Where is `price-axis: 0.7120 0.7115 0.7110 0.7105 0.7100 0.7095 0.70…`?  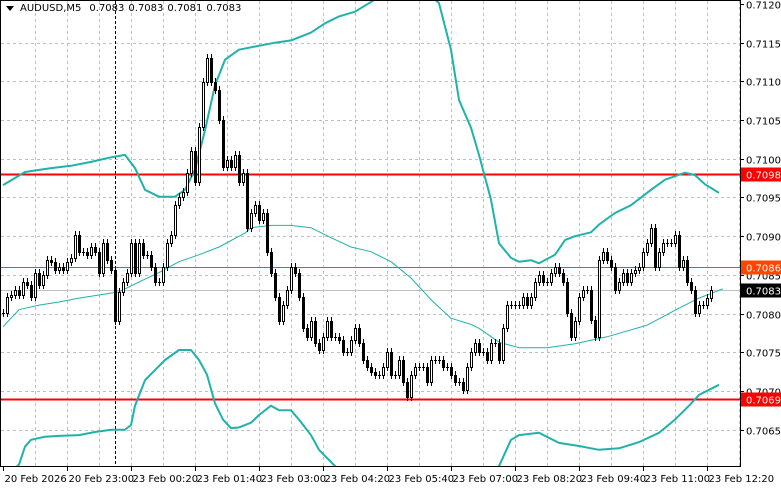 price-axis: 0.7120 0.7115 0.7110 0.7105 0.7100 0.7095 0.70… is located at coordinates (760, 219).